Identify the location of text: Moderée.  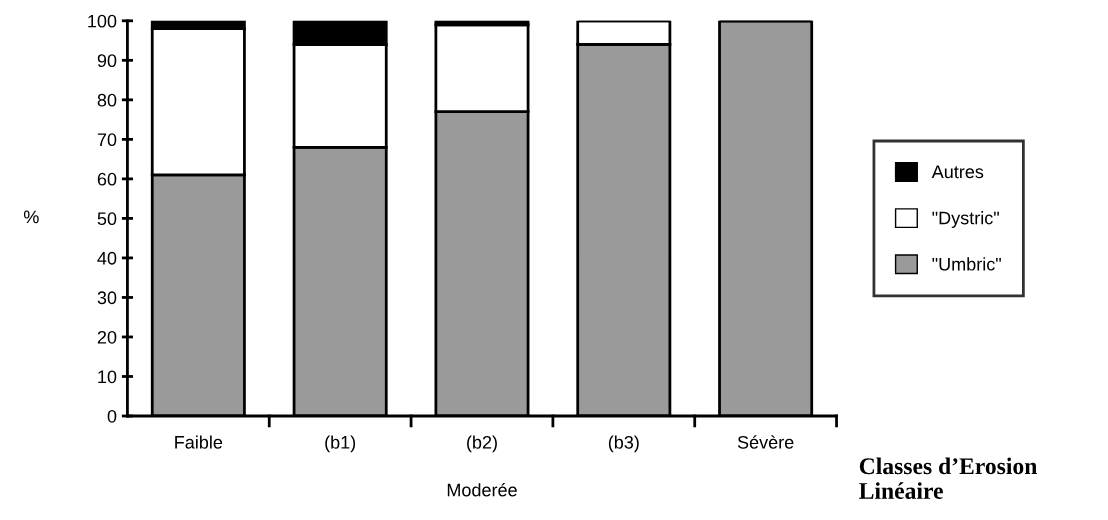
(482, 489).